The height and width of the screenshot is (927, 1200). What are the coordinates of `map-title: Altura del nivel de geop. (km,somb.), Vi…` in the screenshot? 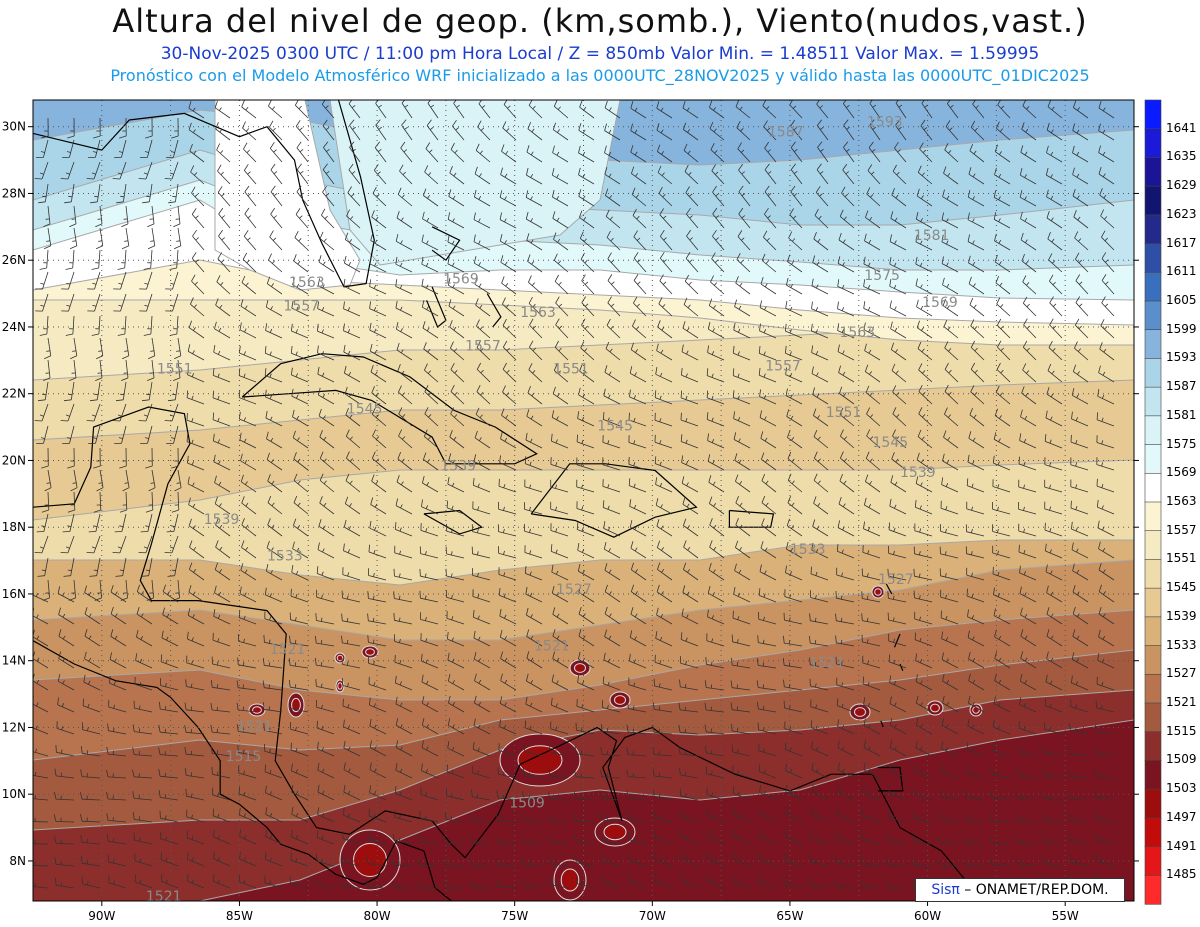 It's located at (600, 21).